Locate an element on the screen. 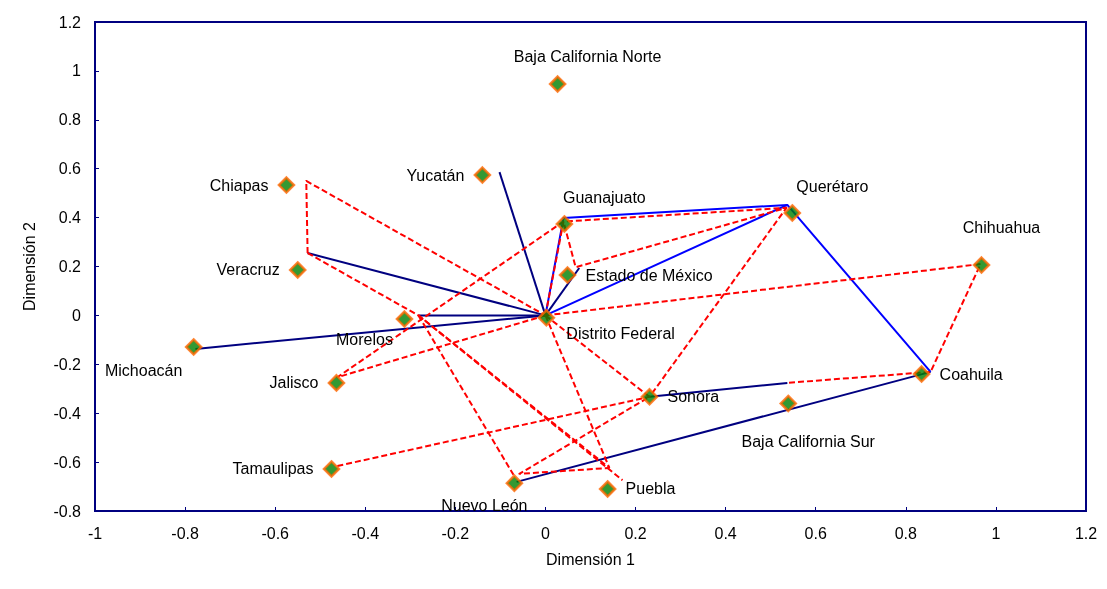  y-tick-label: -0.6 is located at coordinates (67, 462).